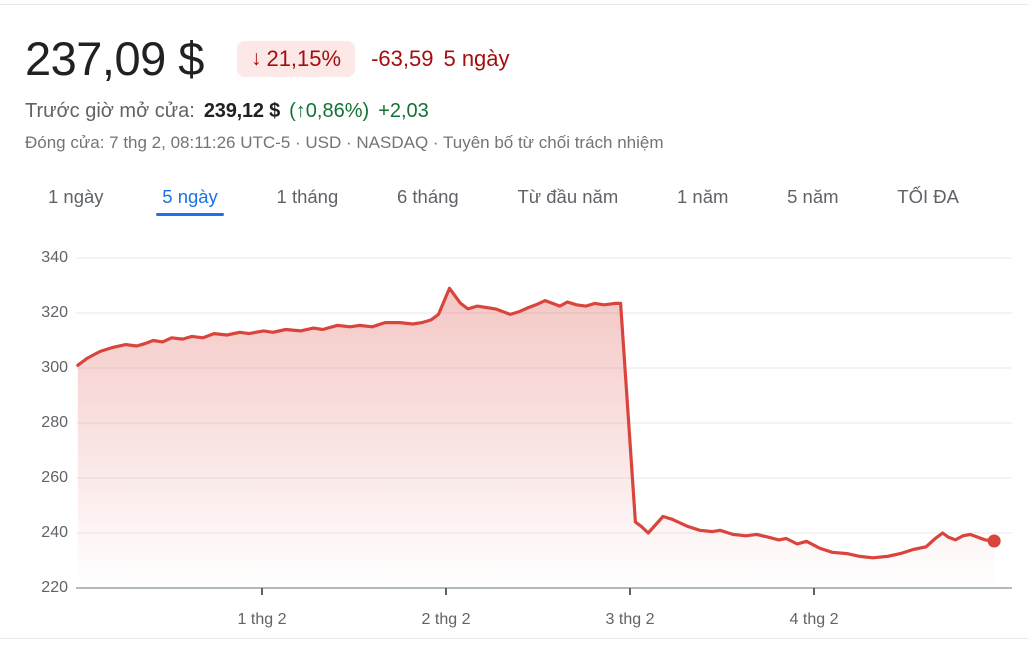  I want to click on tab-1-day: 1 ngày, so click(76, 200).